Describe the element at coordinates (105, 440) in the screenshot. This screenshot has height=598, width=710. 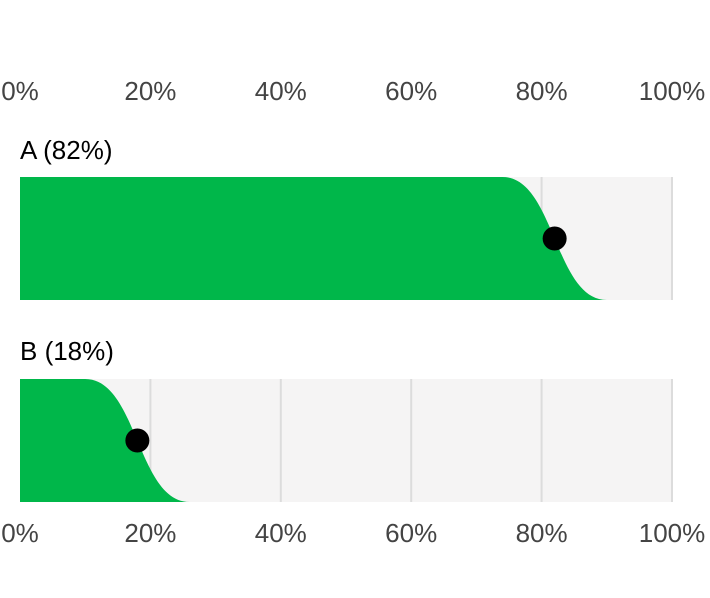
I see `bar` at that location.